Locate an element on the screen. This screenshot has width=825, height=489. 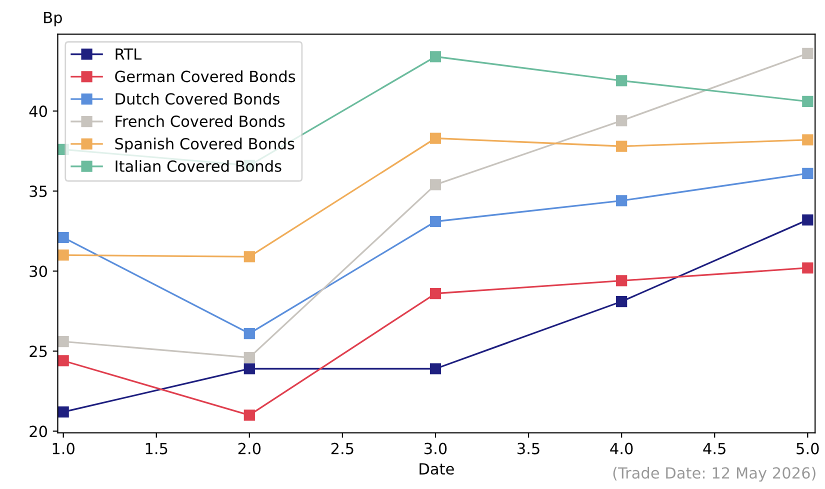
legend-label: Spanish Covered Bonds is located at coordinates (204, 145).